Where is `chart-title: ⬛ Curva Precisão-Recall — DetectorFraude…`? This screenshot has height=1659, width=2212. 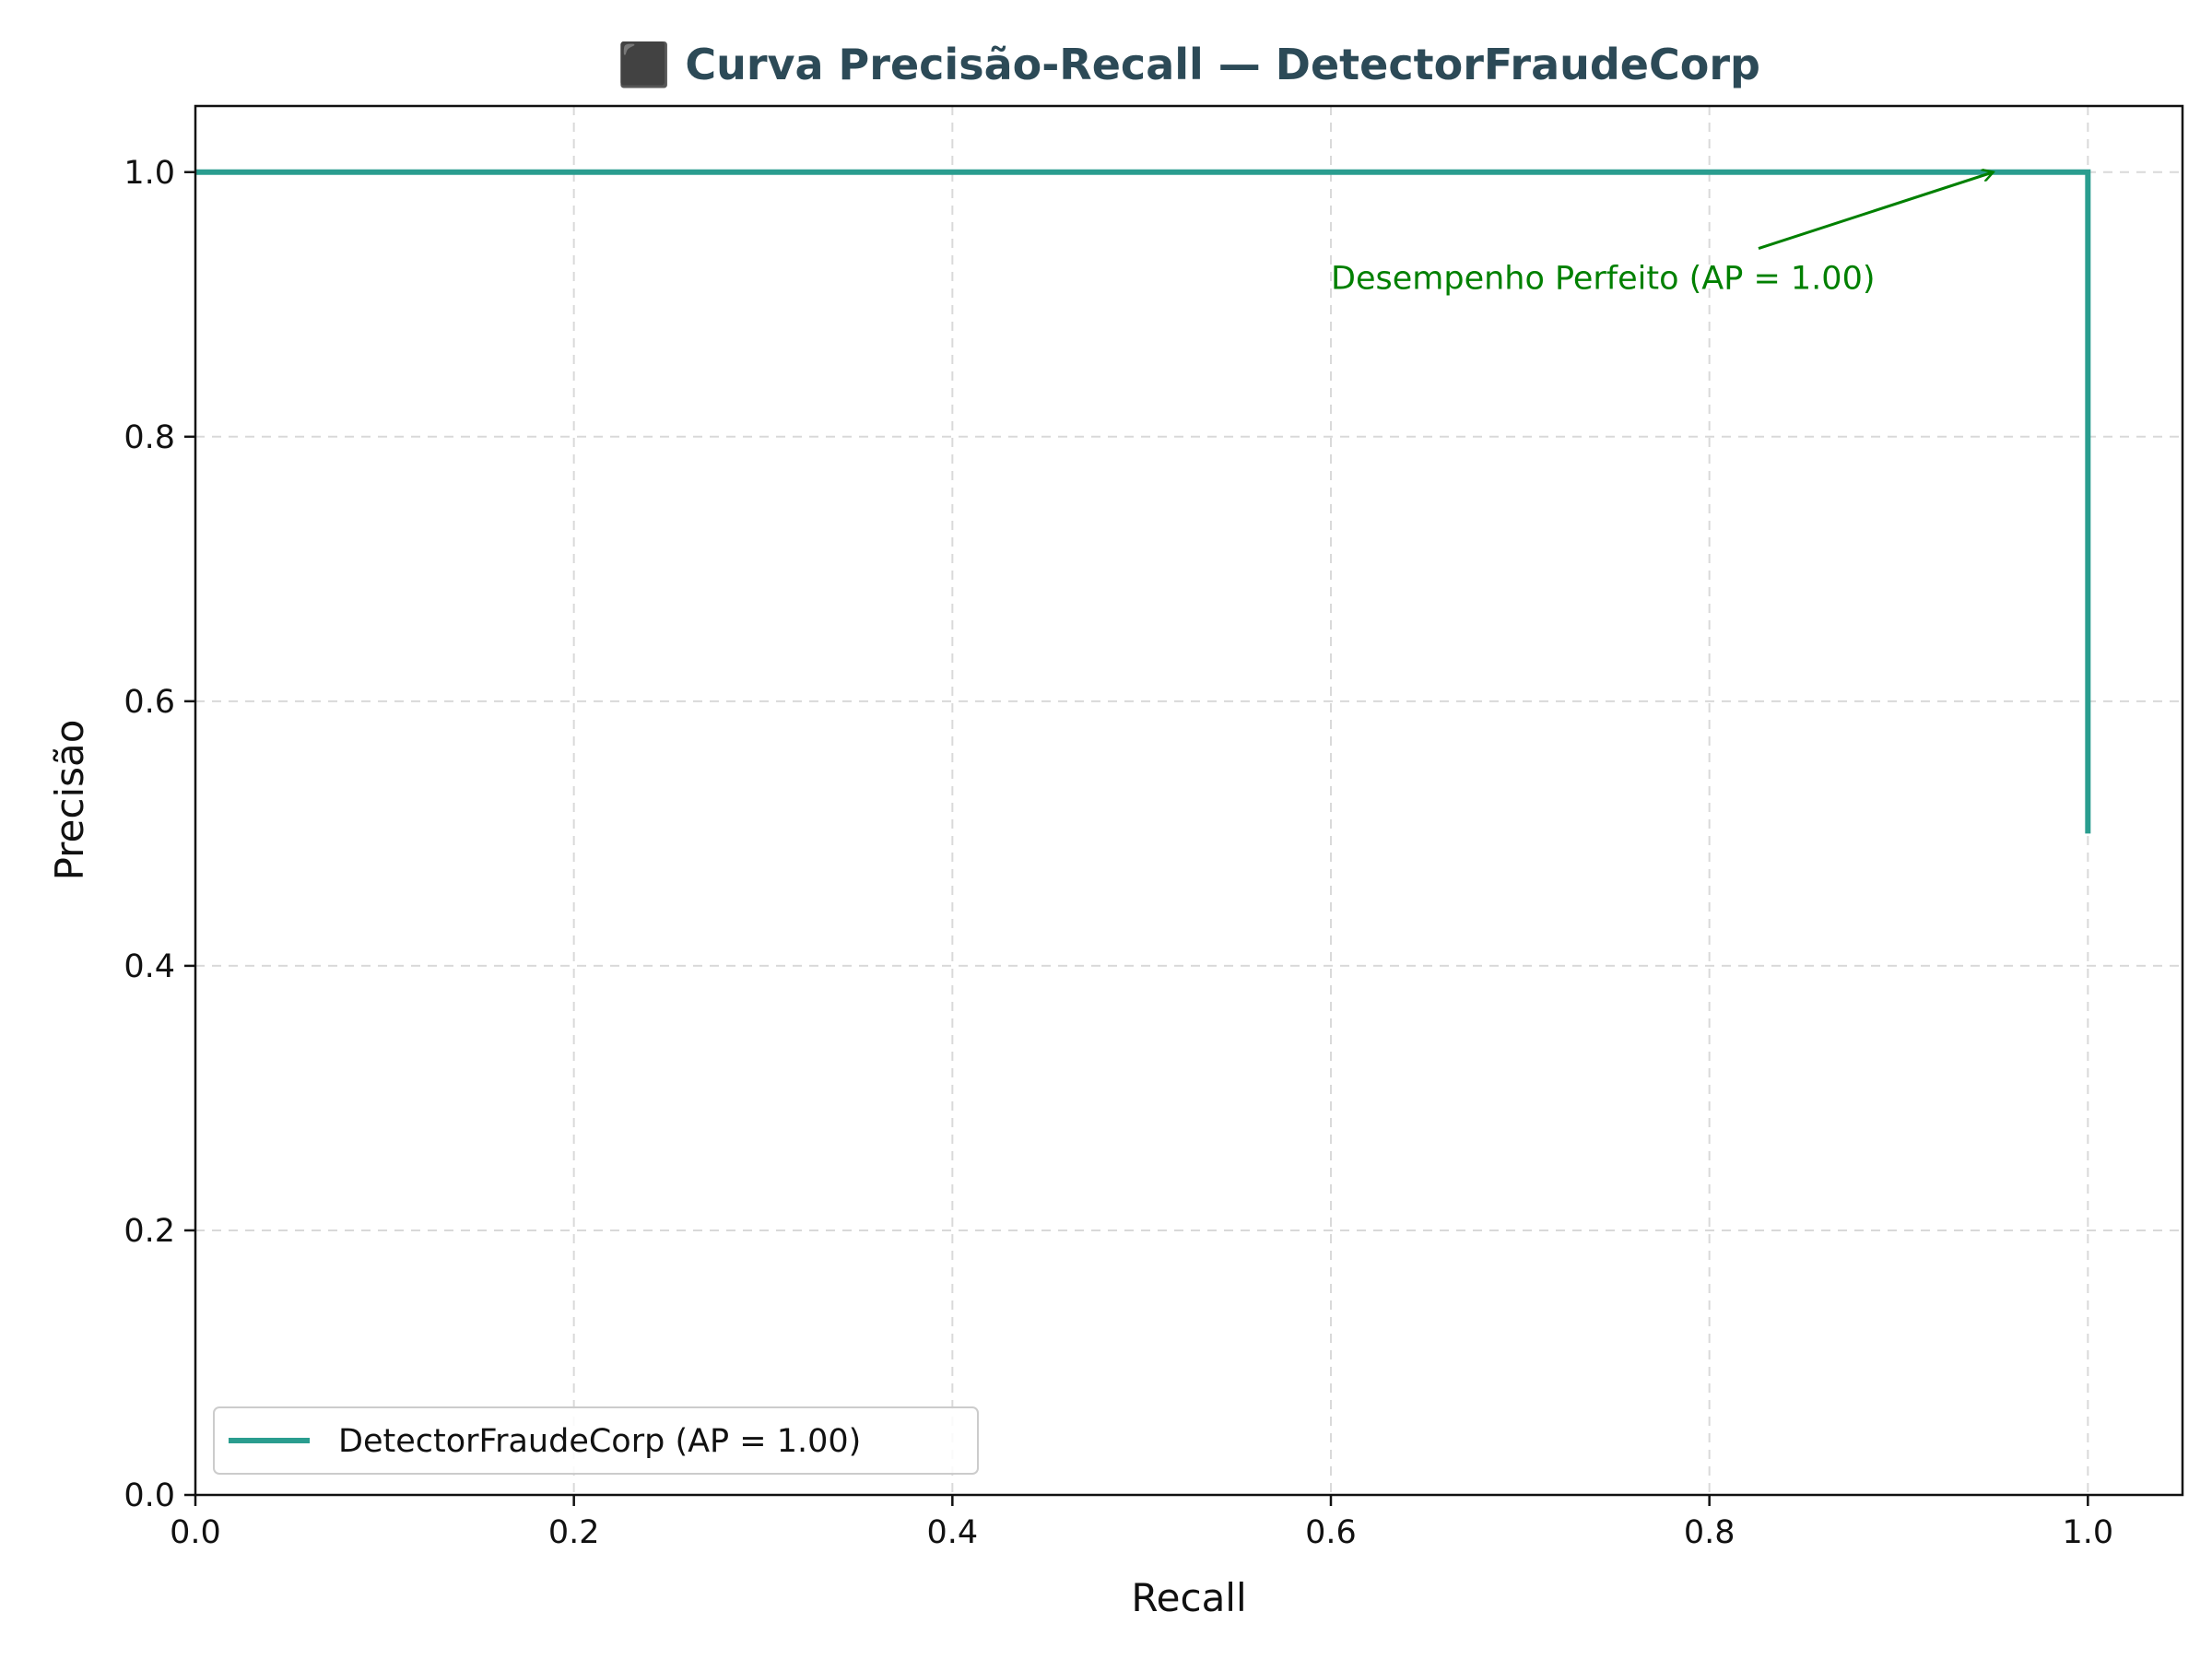
chart-title: ⬛ Curva Precisão-Recall — DetectorFraude… is located at coordinates (1189, 64).